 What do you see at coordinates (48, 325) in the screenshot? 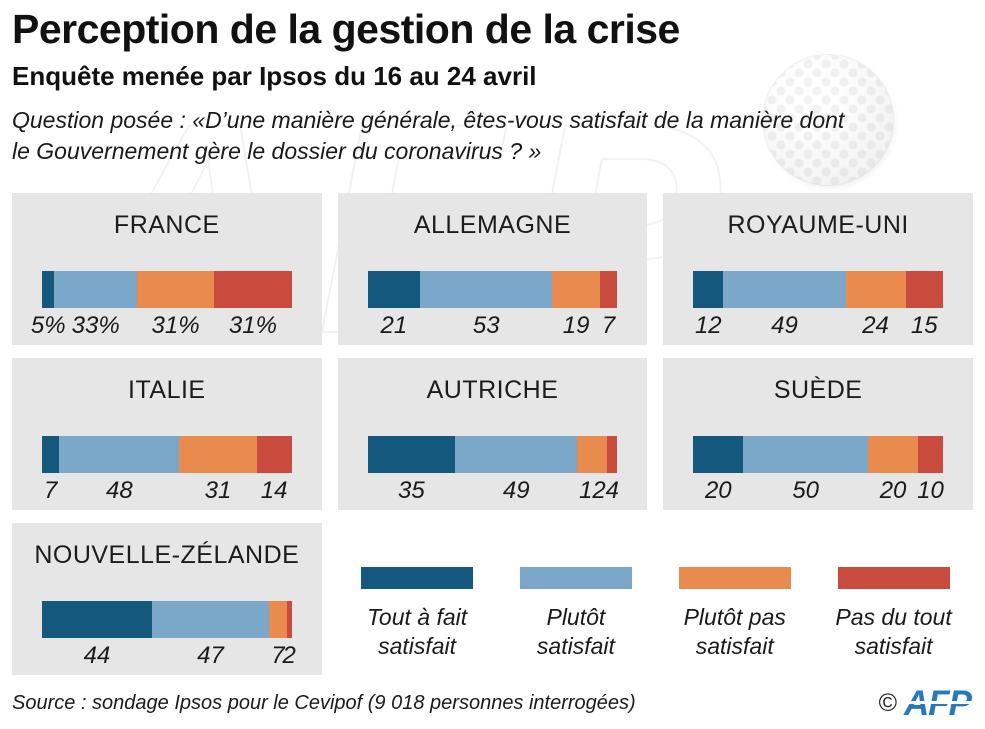
I see `bar-value-label: 5%` at bounding box center [48, 325].